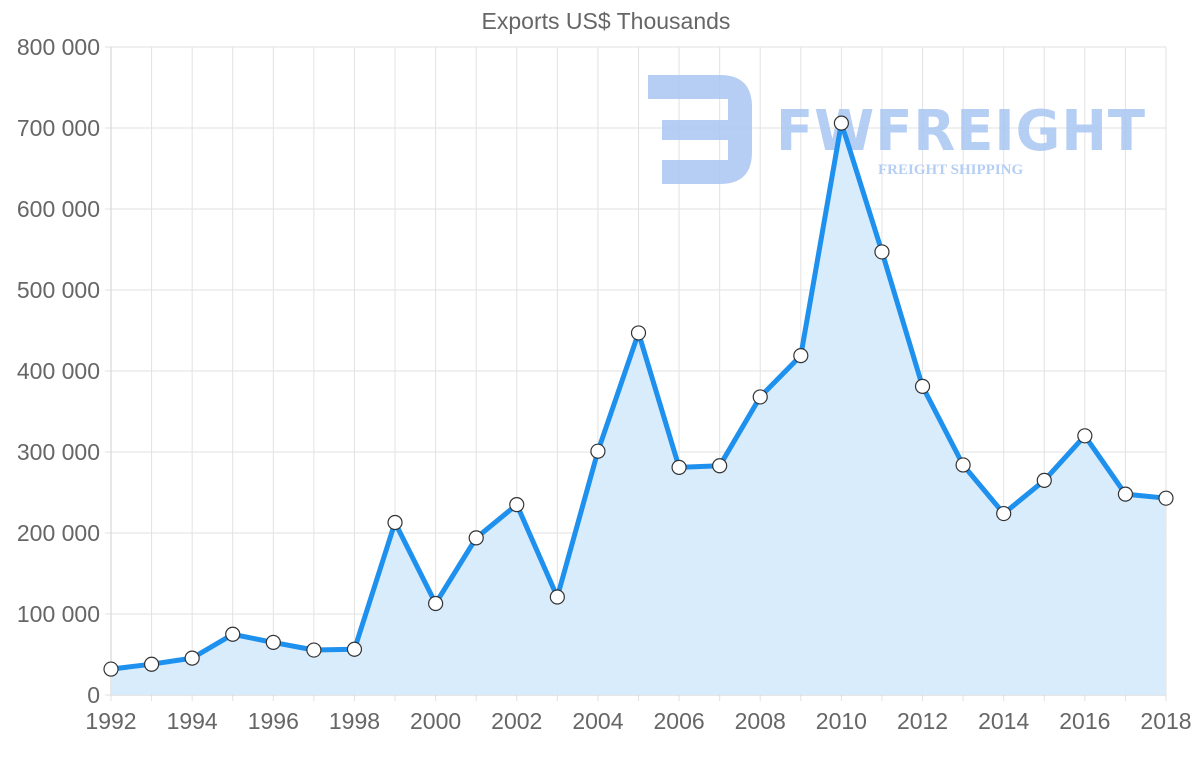  I want to click on y-tick-label: 0, so click(93, 695).